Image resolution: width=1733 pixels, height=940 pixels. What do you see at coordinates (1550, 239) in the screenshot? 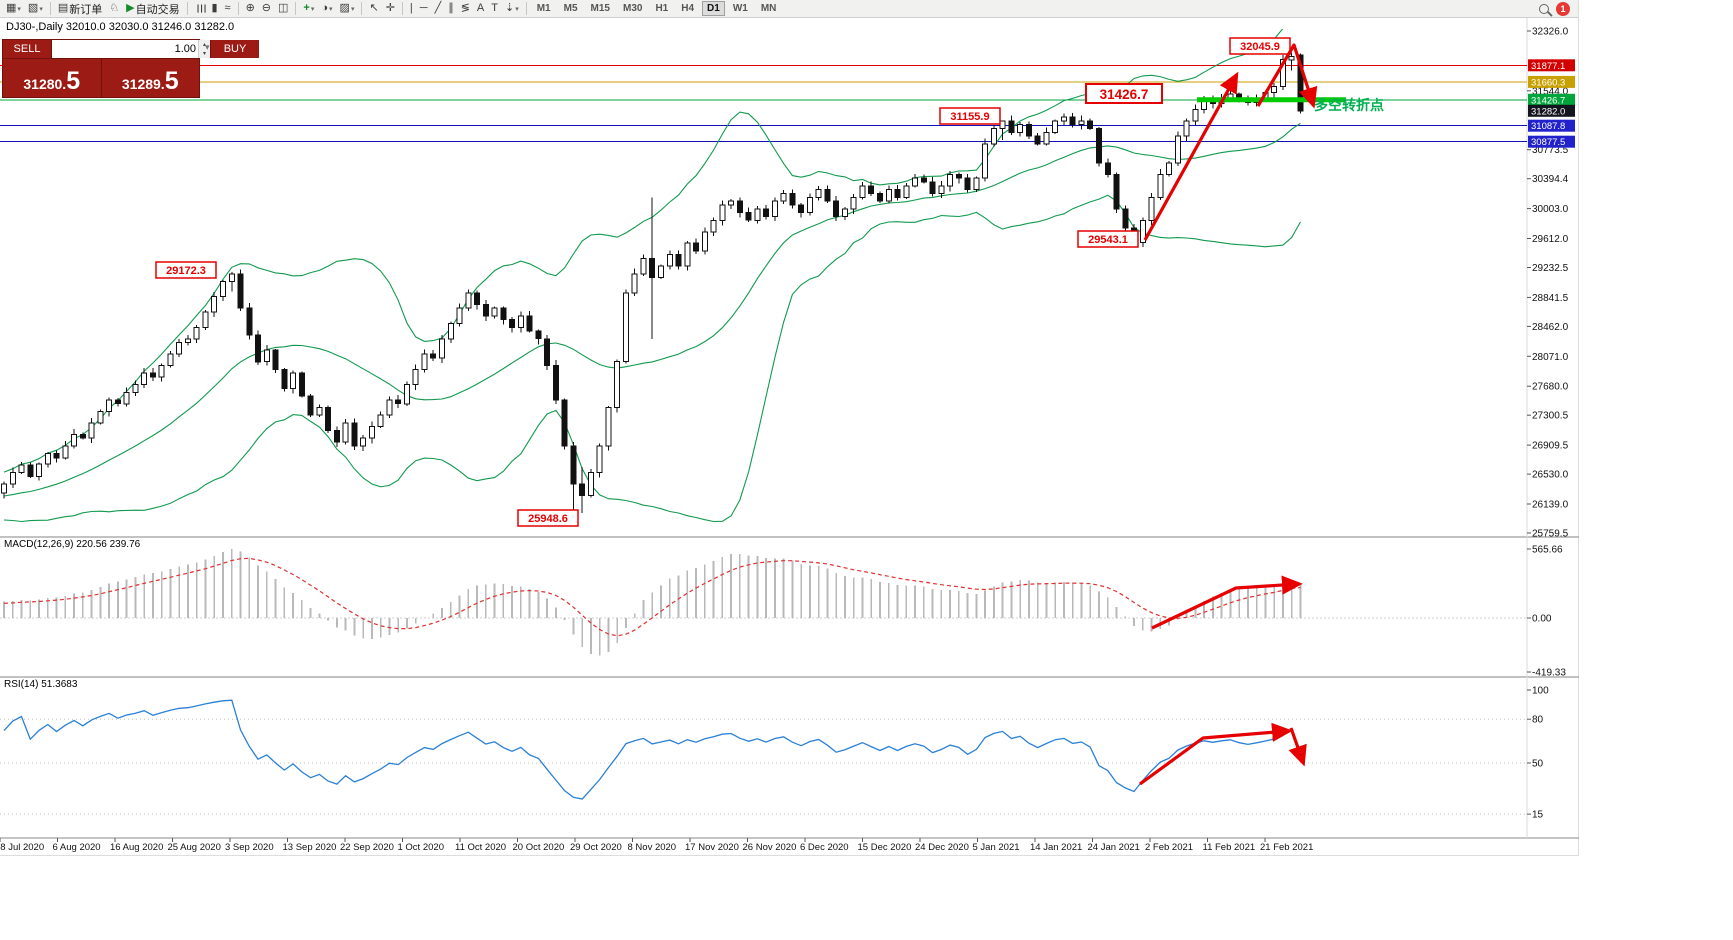
I see `svg-text: 29612.0` at bounding box center [1550, 239].